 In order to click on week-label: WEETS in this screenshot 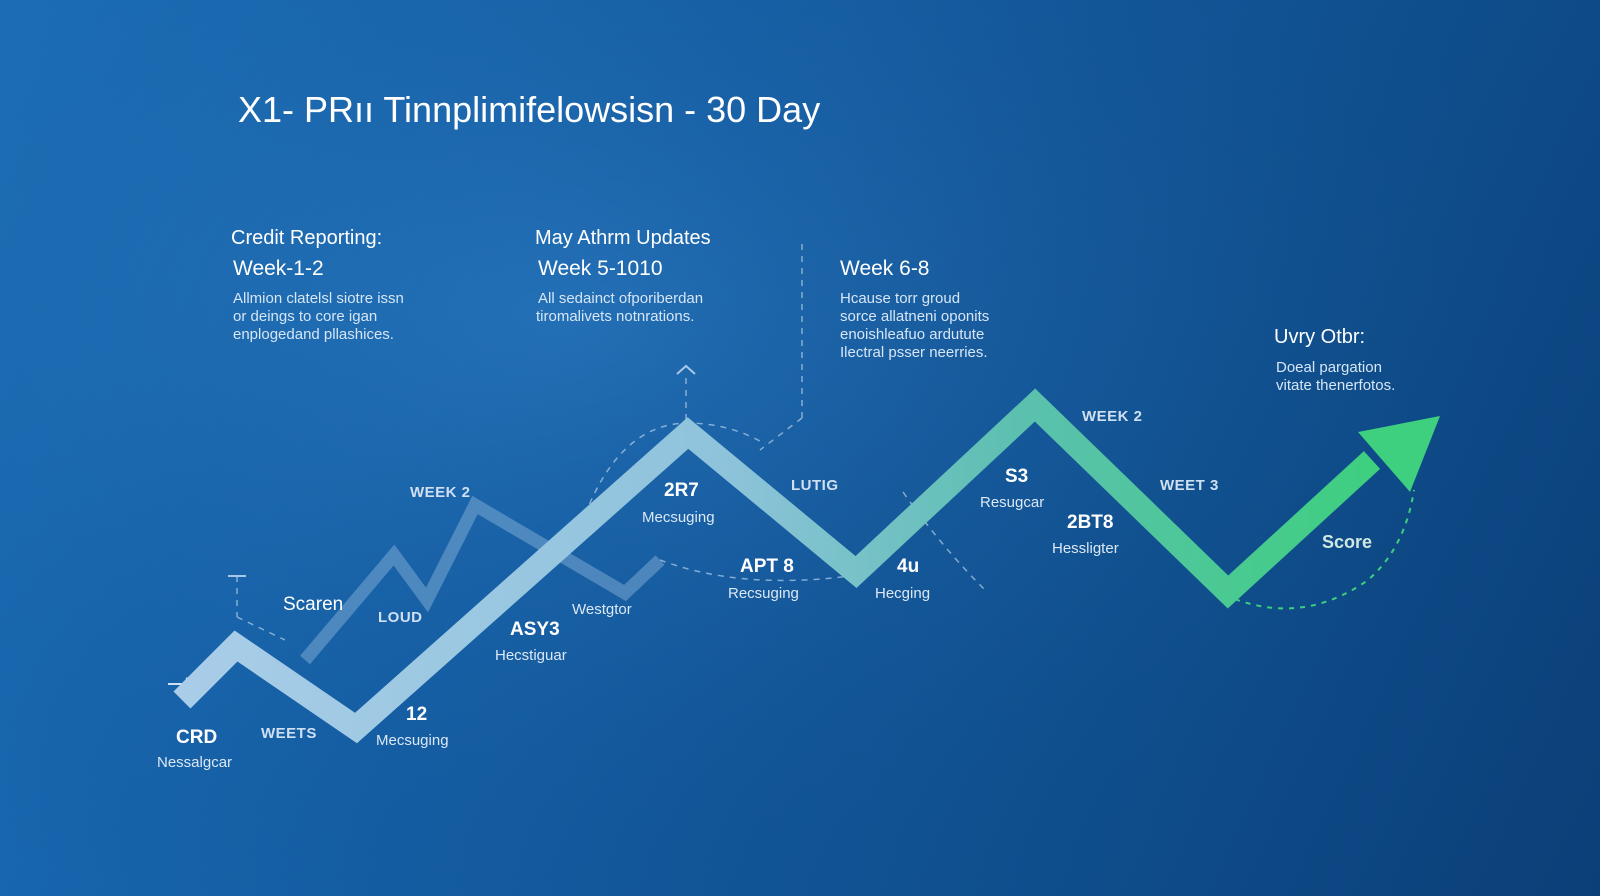, I will do `click(289, 733)`.